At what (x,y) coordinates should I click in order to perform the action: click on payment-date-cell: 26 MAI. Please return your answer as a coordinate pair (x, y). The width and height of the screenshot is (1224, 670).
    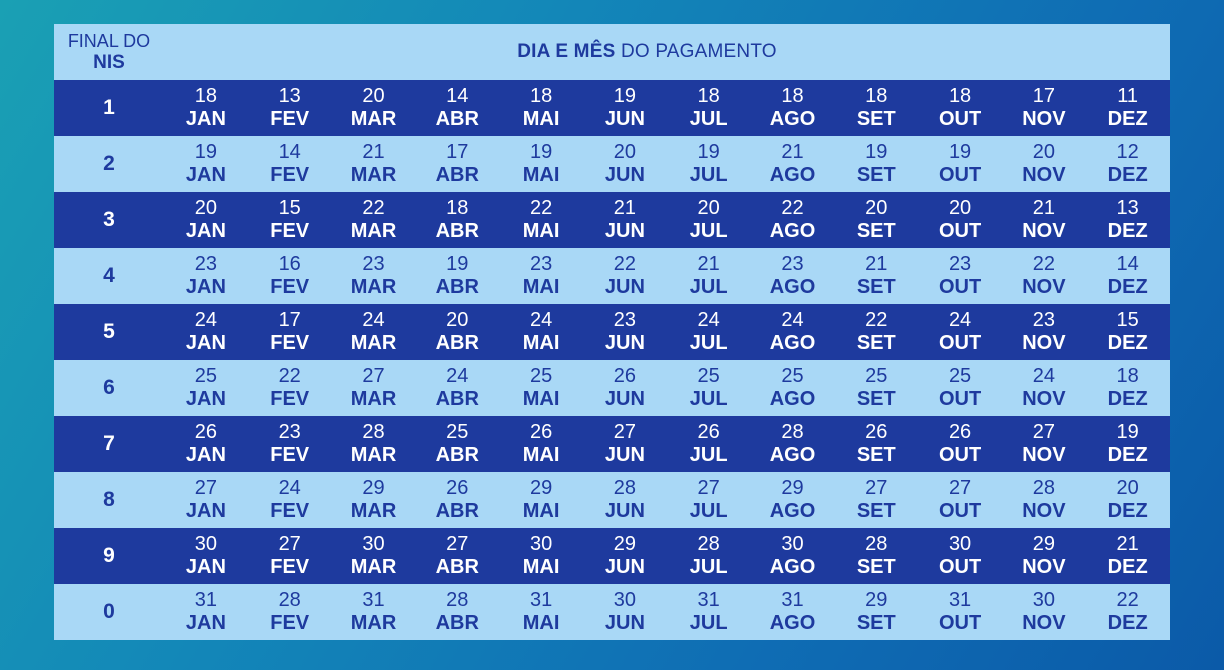
    Looking at the image, I should click on (541, 444).